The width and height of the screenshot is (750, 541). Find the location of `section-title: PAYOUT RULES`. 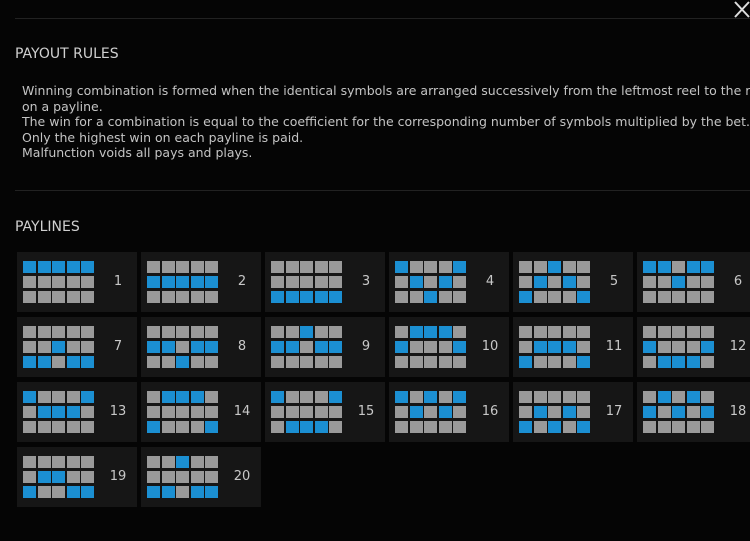

section-title: PAYOUT RULES is located at coordinates (67, 54).